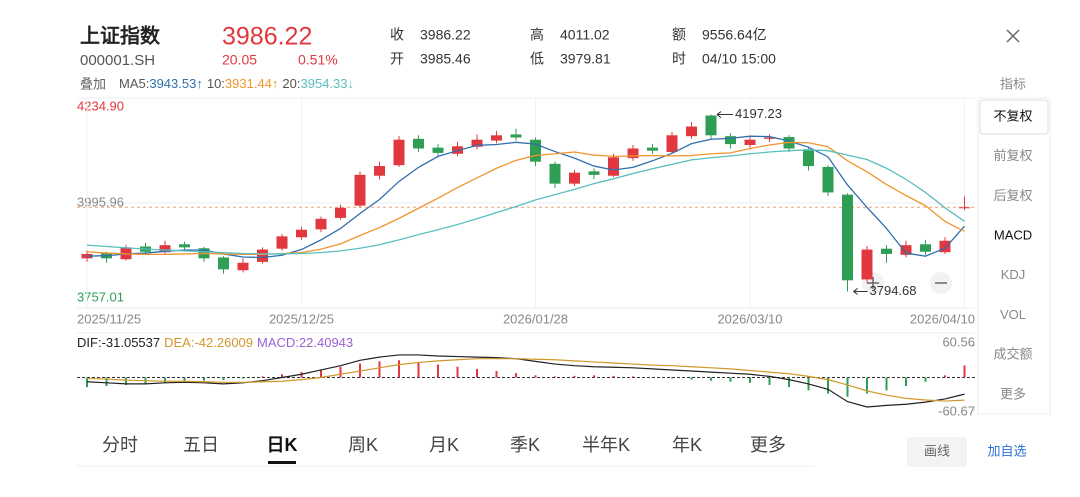  Describe the element at coordinates (318, 60) in the screenshot. I see `change-pct: 0.51%` at that location.